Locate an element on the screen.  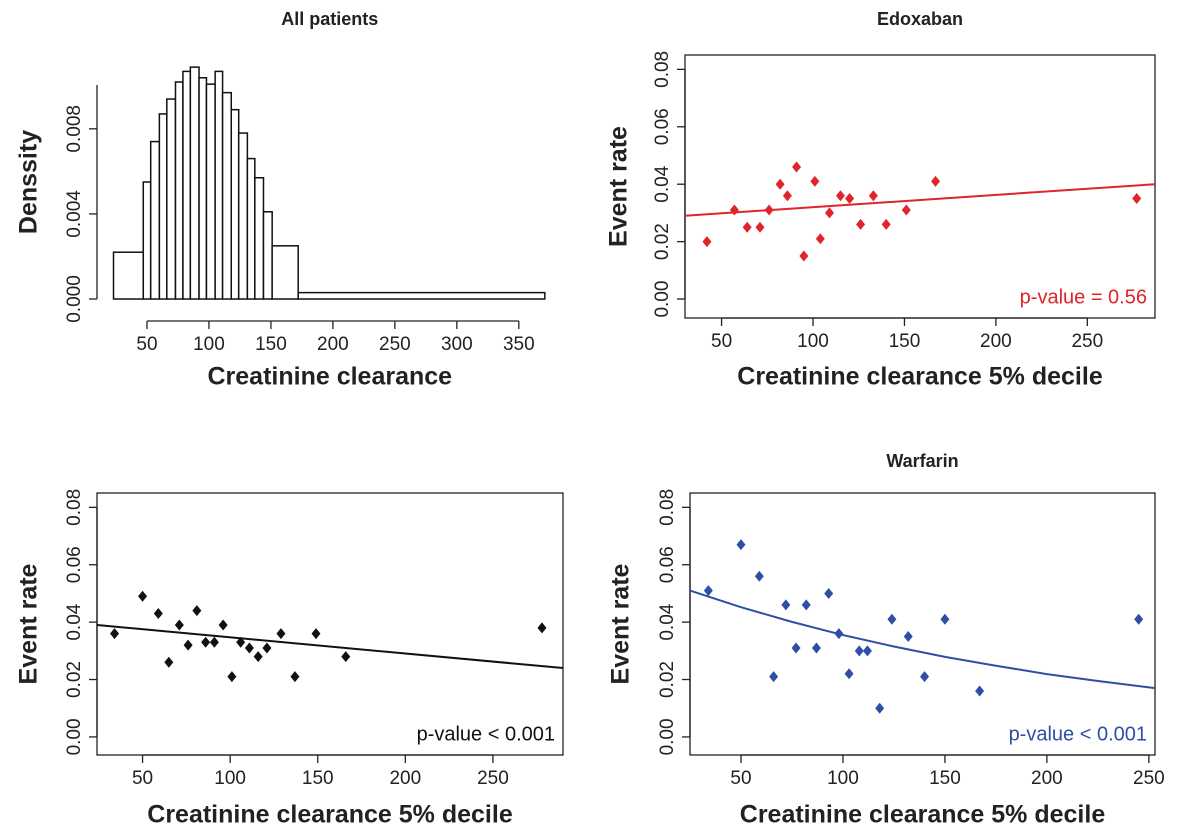
x-tick-label: 350 is located at coordinates (519, 344).